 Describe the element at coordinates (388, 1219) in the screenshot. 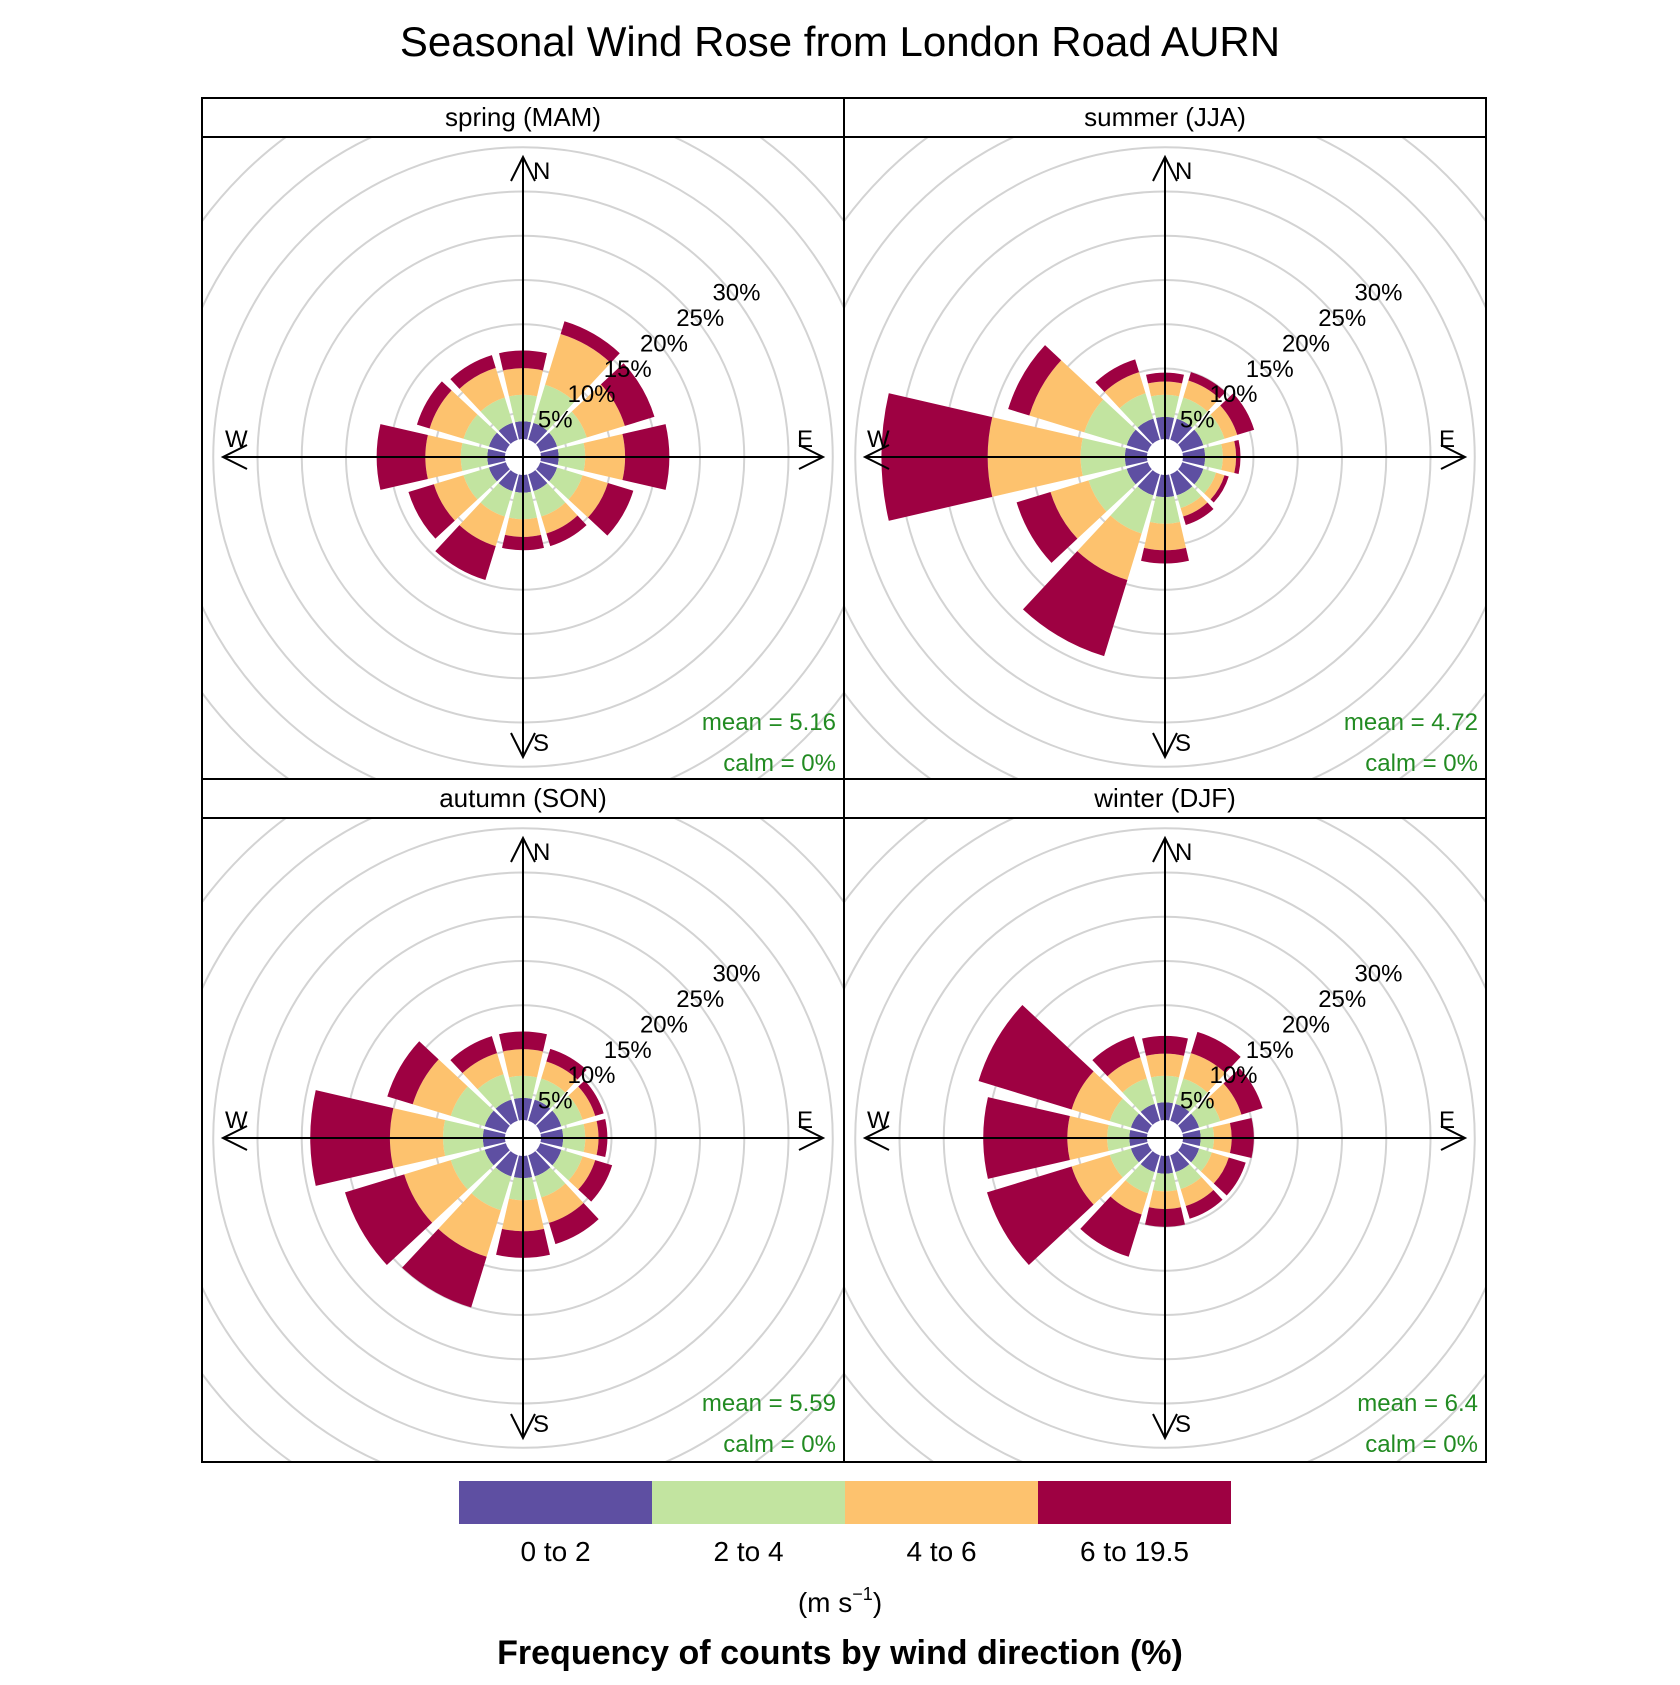

I see `petal-240deg-bin4` at that location.